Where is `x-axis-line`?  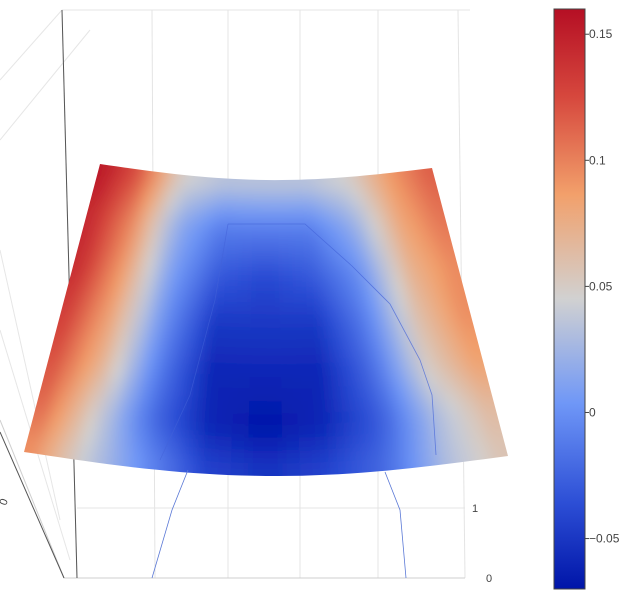
x-axis-line is located at coordinates (32, 505).